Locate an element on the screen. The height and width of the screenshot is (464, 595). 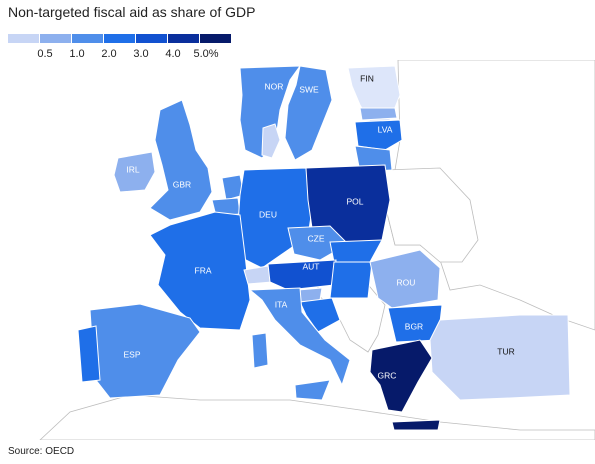
country-HRV is located at coordinates (320, 315).